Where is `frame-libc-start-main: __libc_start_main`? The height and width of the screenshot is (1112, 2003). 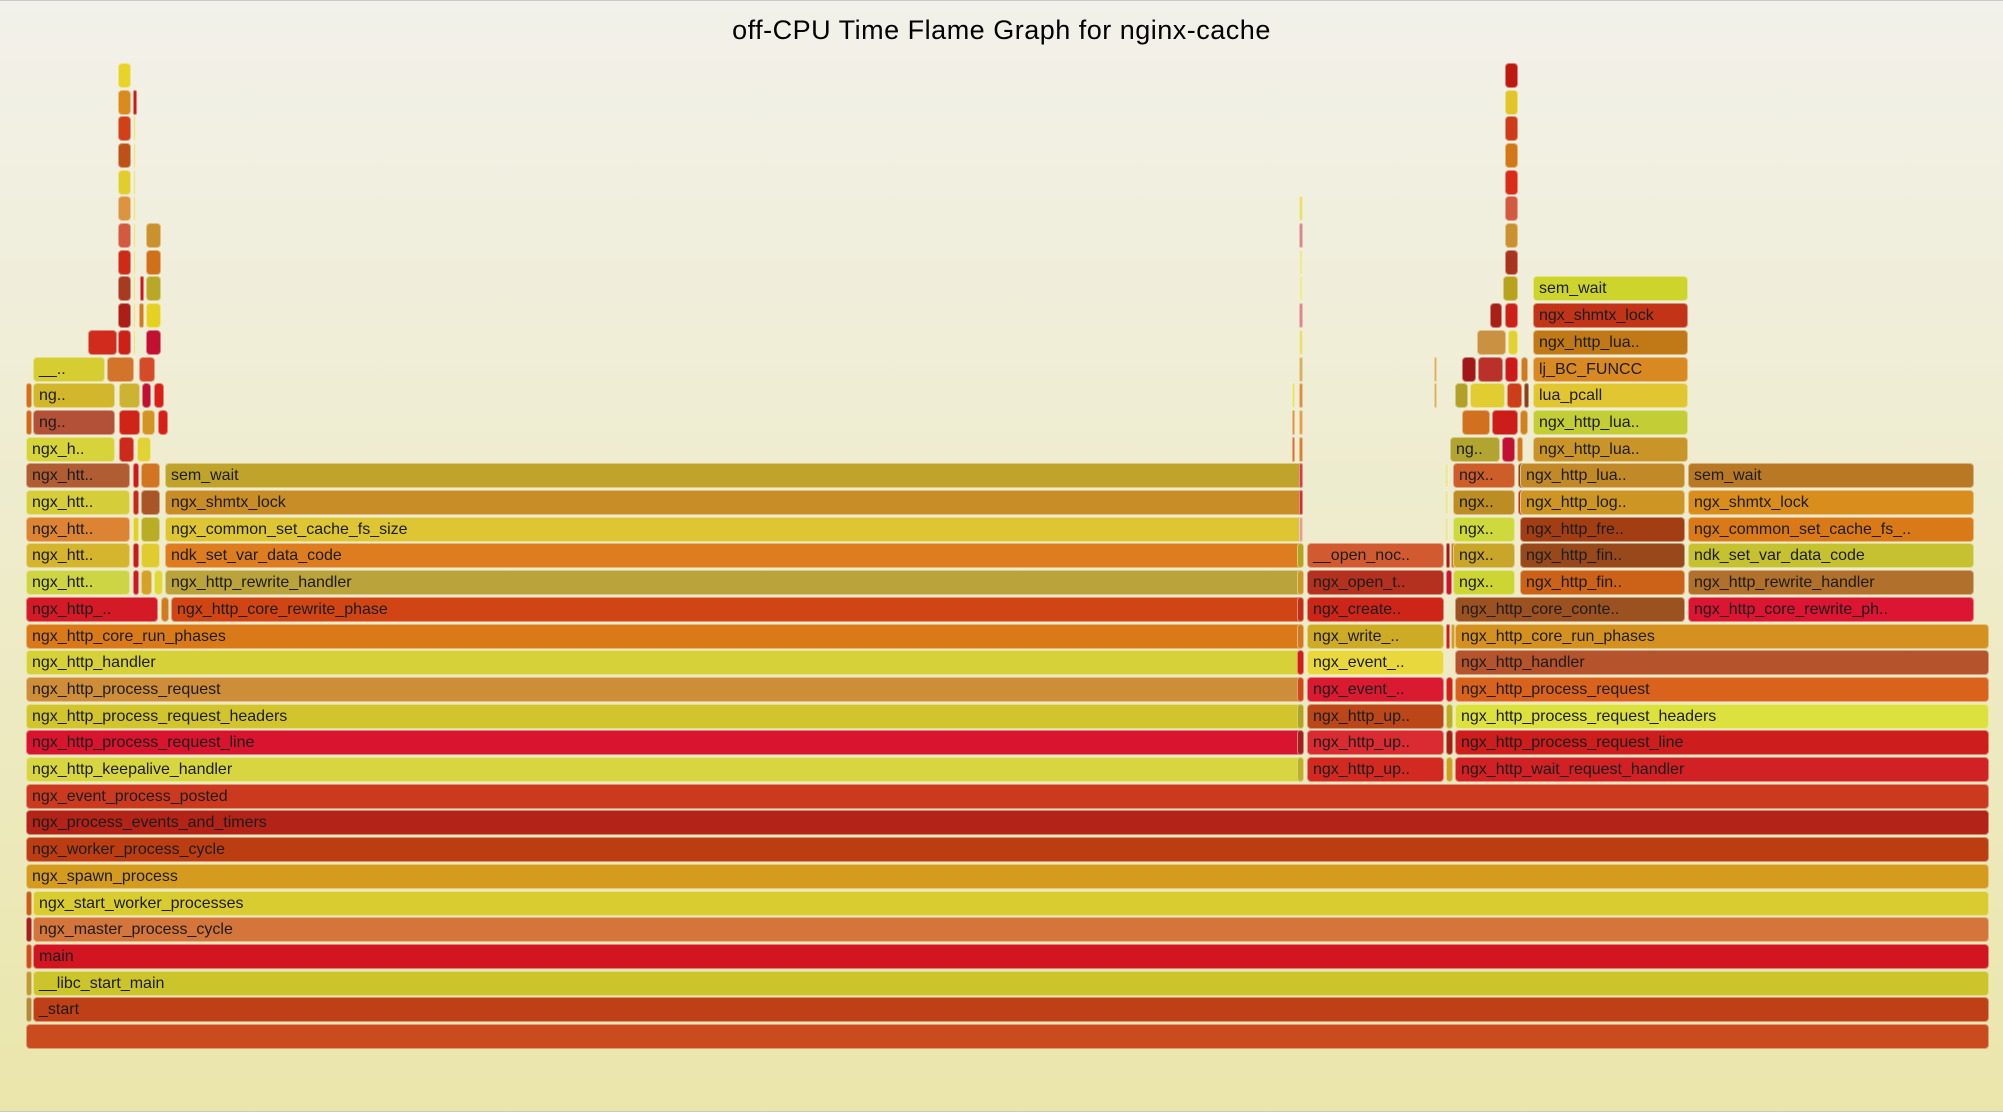
frame-libc-start-main: __libc_start_main is located at coordinates (1011, 983).